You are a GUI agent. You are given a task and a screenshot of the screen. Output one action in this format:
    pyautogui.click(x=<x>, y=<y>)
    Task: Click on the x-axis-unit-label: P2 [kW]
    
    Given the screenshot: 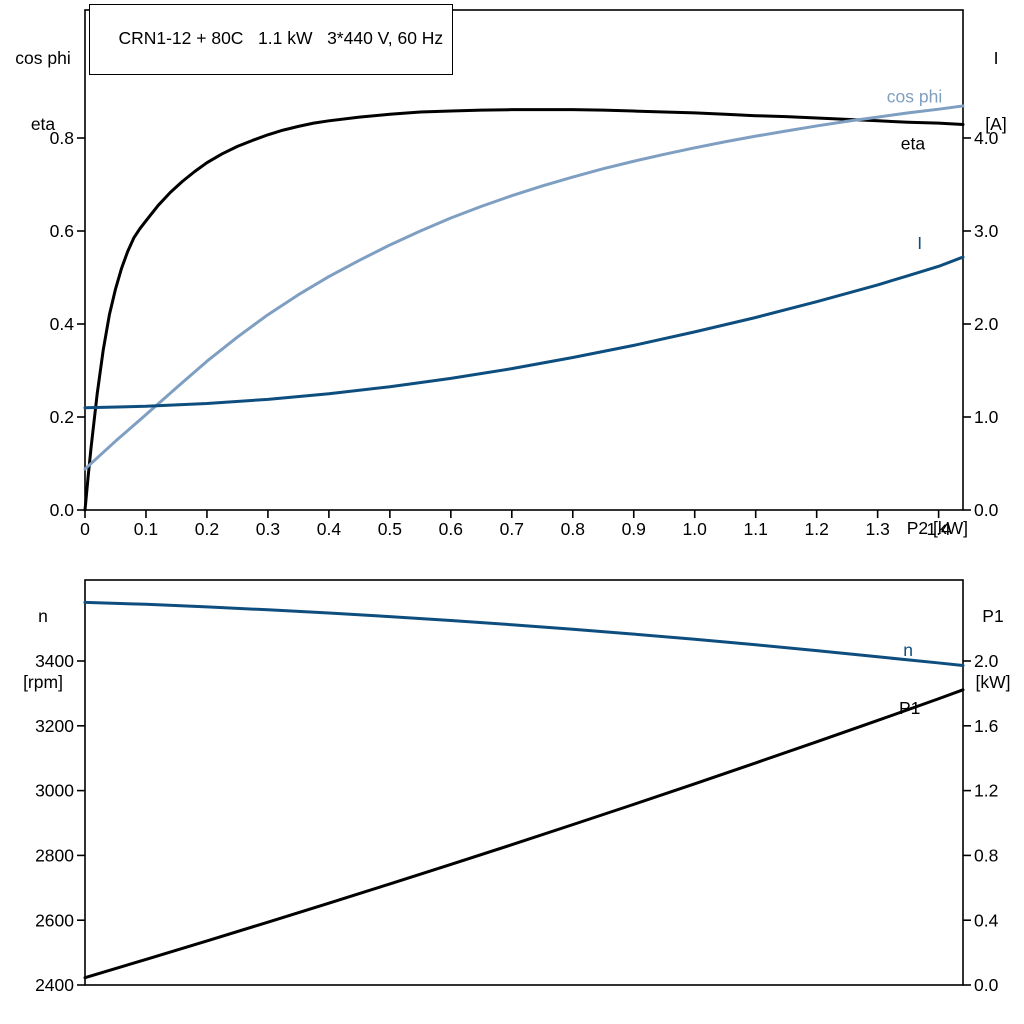 What is the action you would take?
    pyautogui.click(x=937, y=528)
    